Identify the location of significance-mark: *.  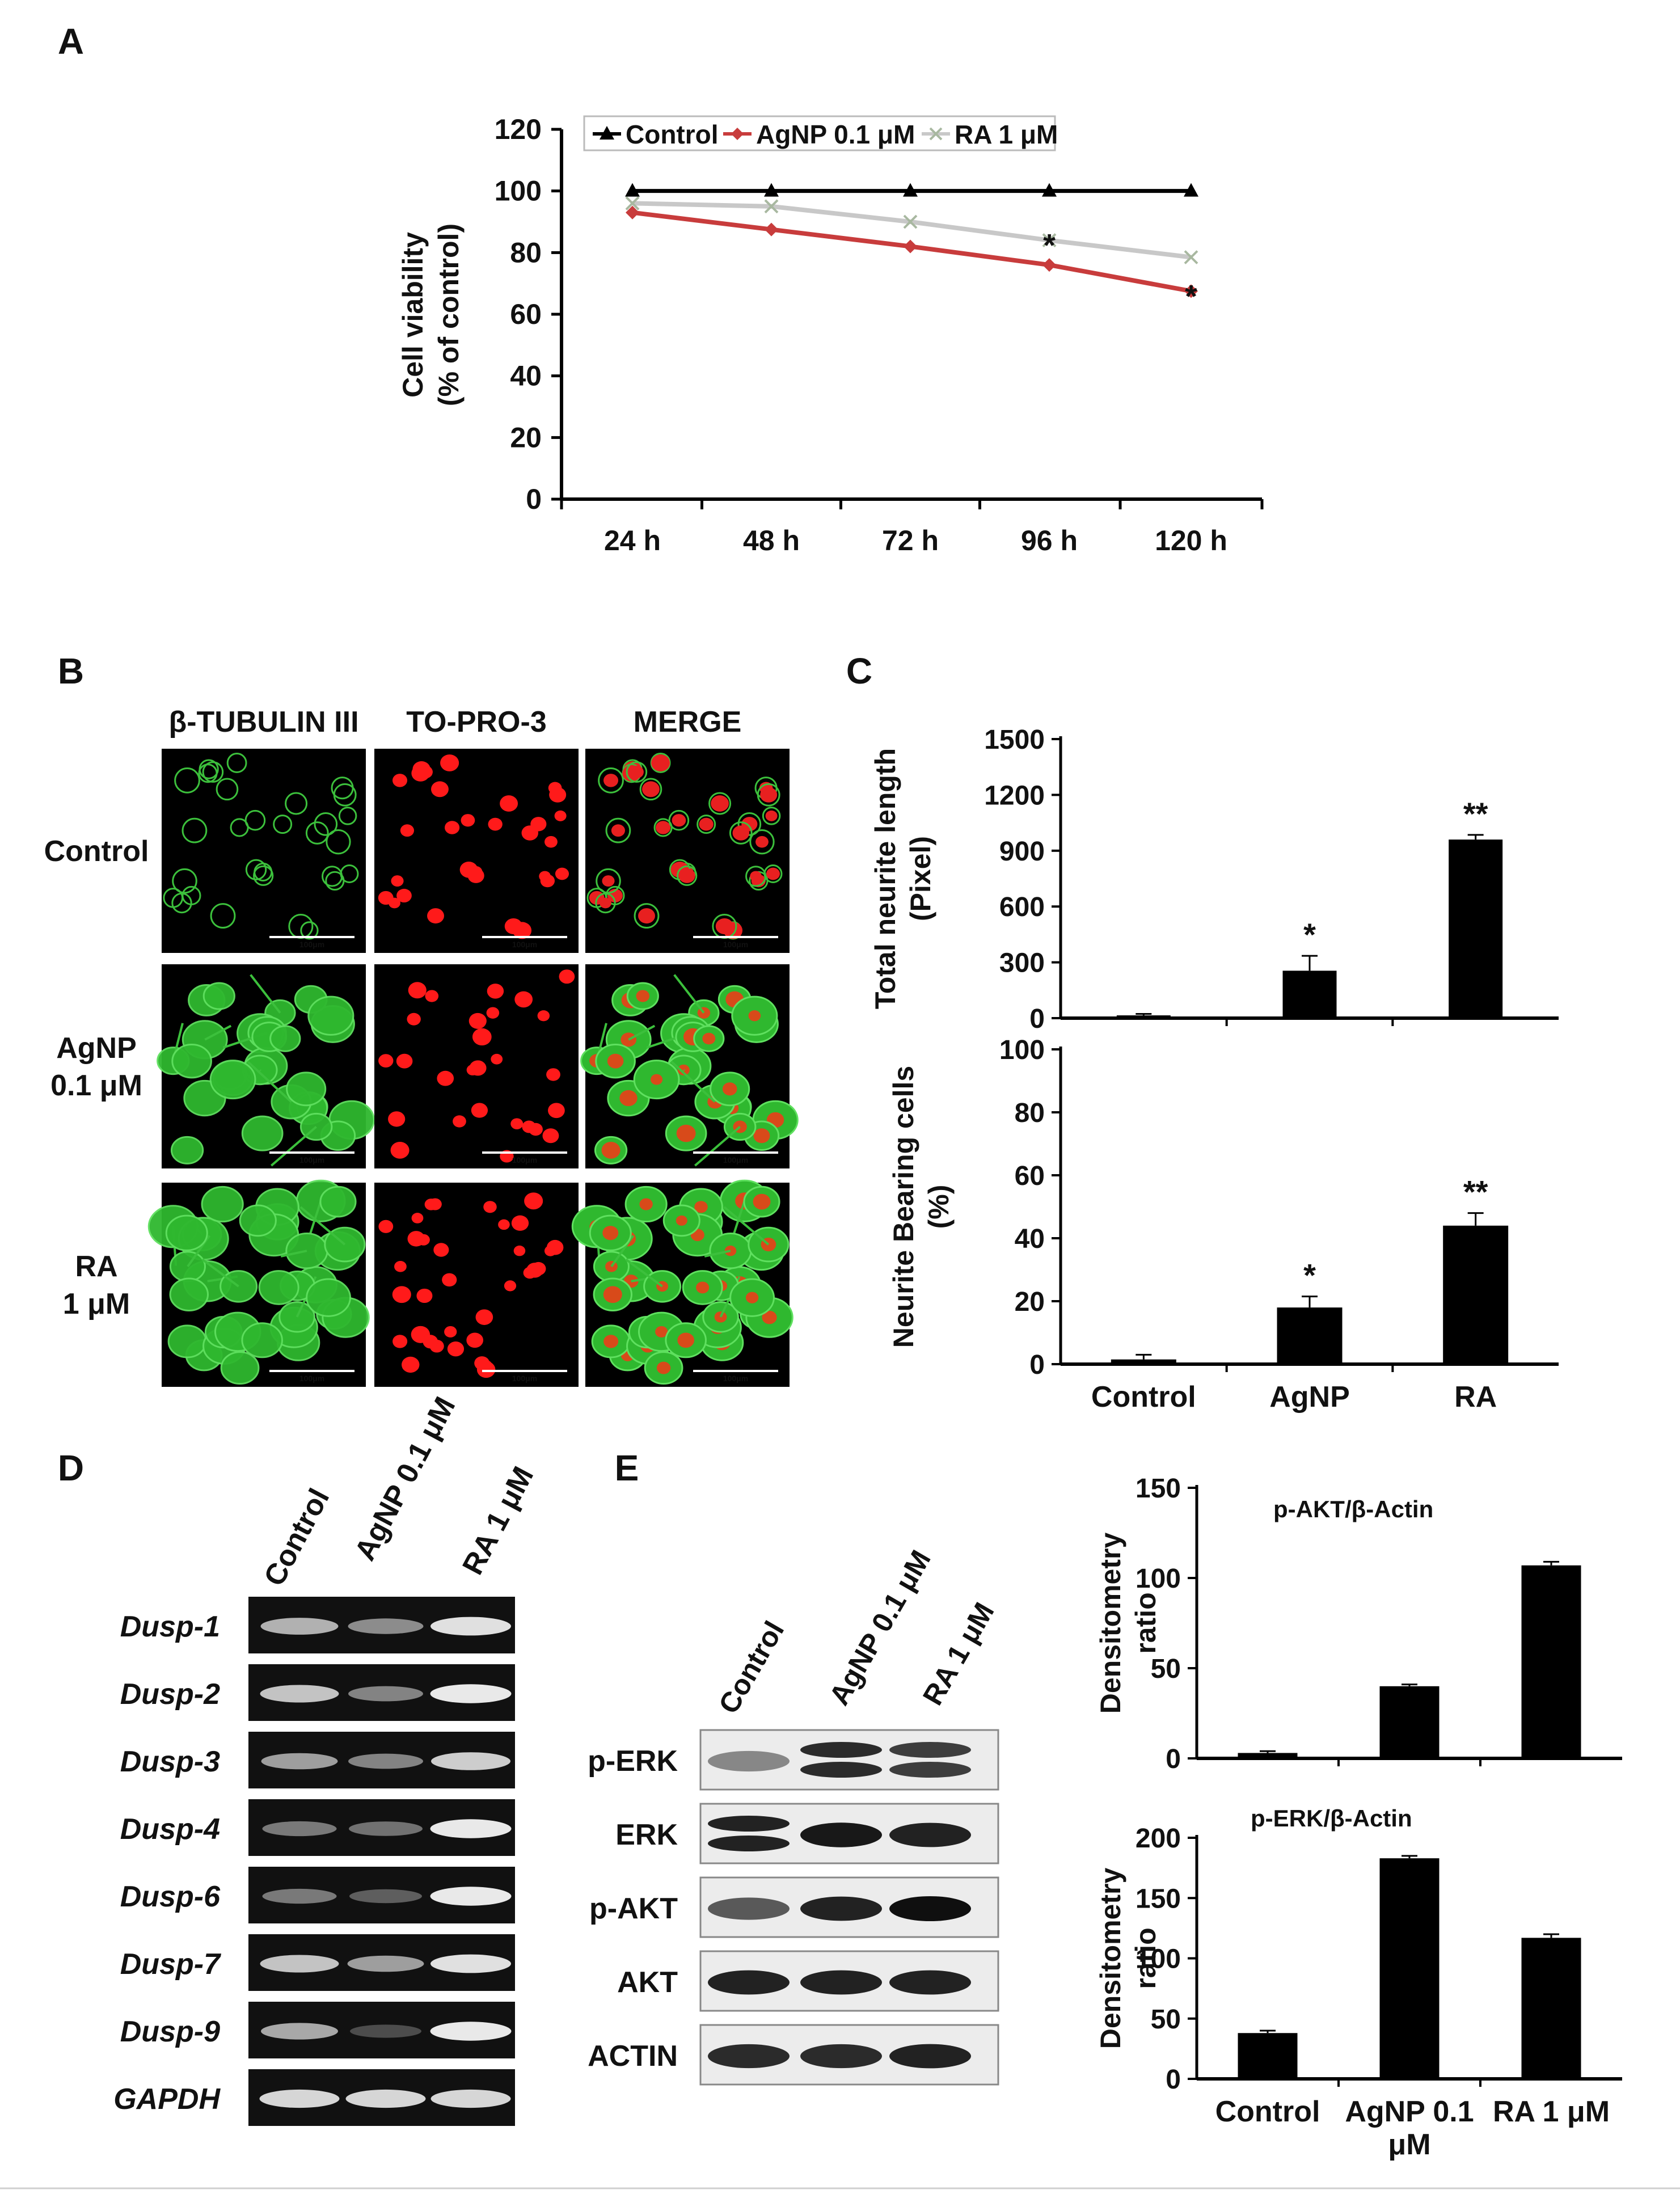
(1309, 934).